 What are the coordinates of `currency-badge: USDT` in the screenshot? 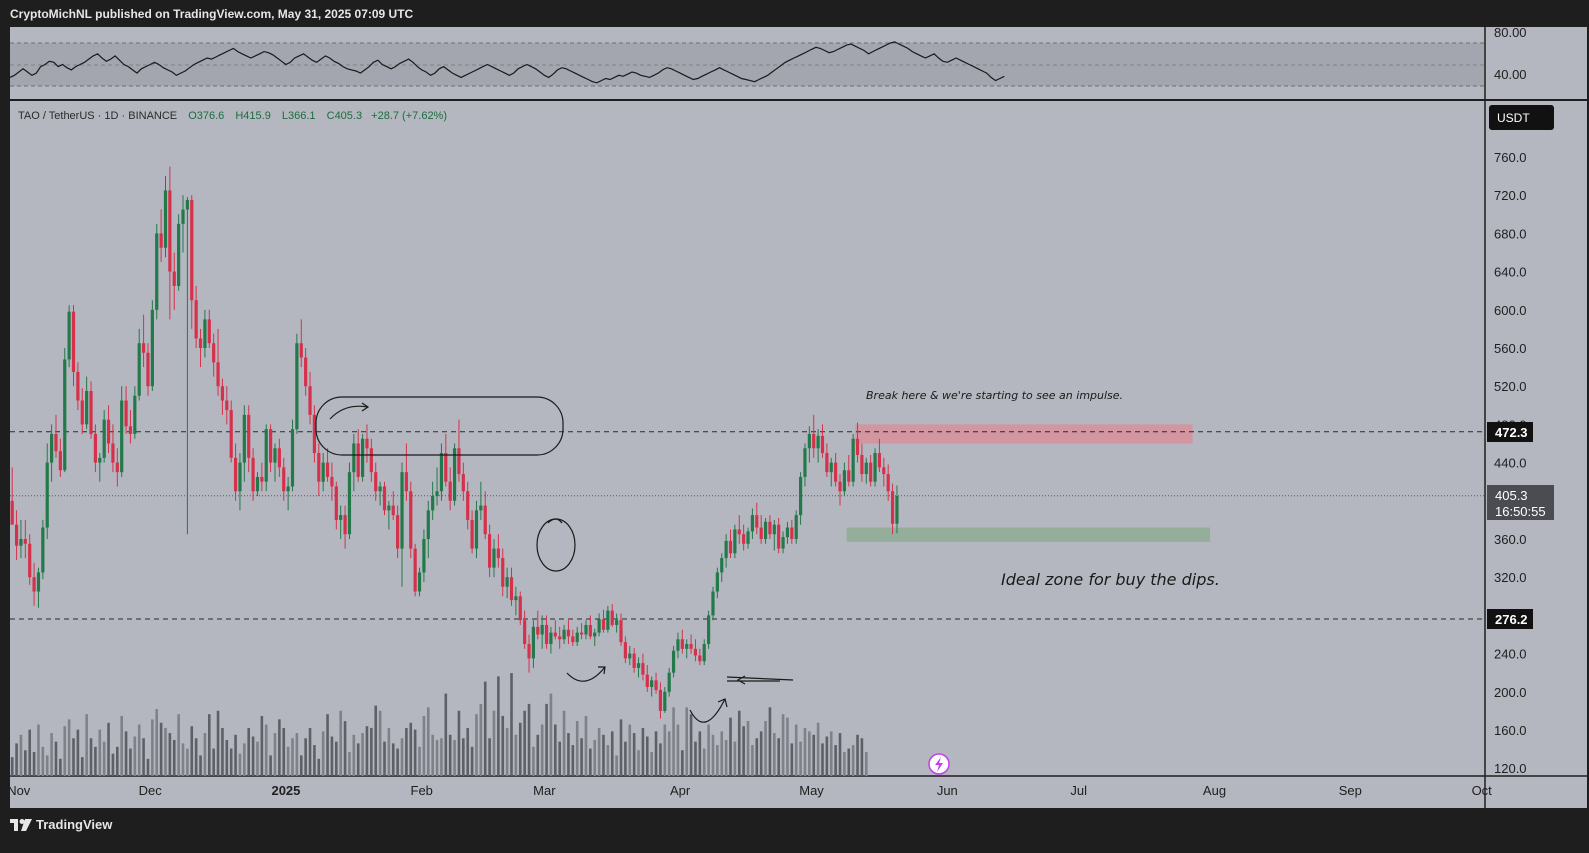 It's located at (1521, 117).